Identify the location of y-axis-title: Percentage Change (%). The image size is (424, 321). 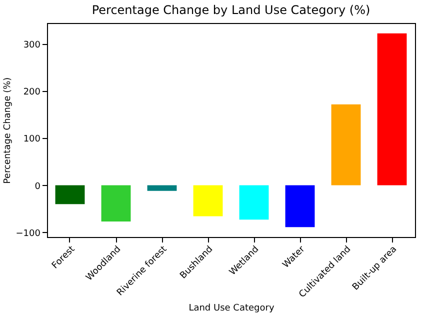
(7, 130).